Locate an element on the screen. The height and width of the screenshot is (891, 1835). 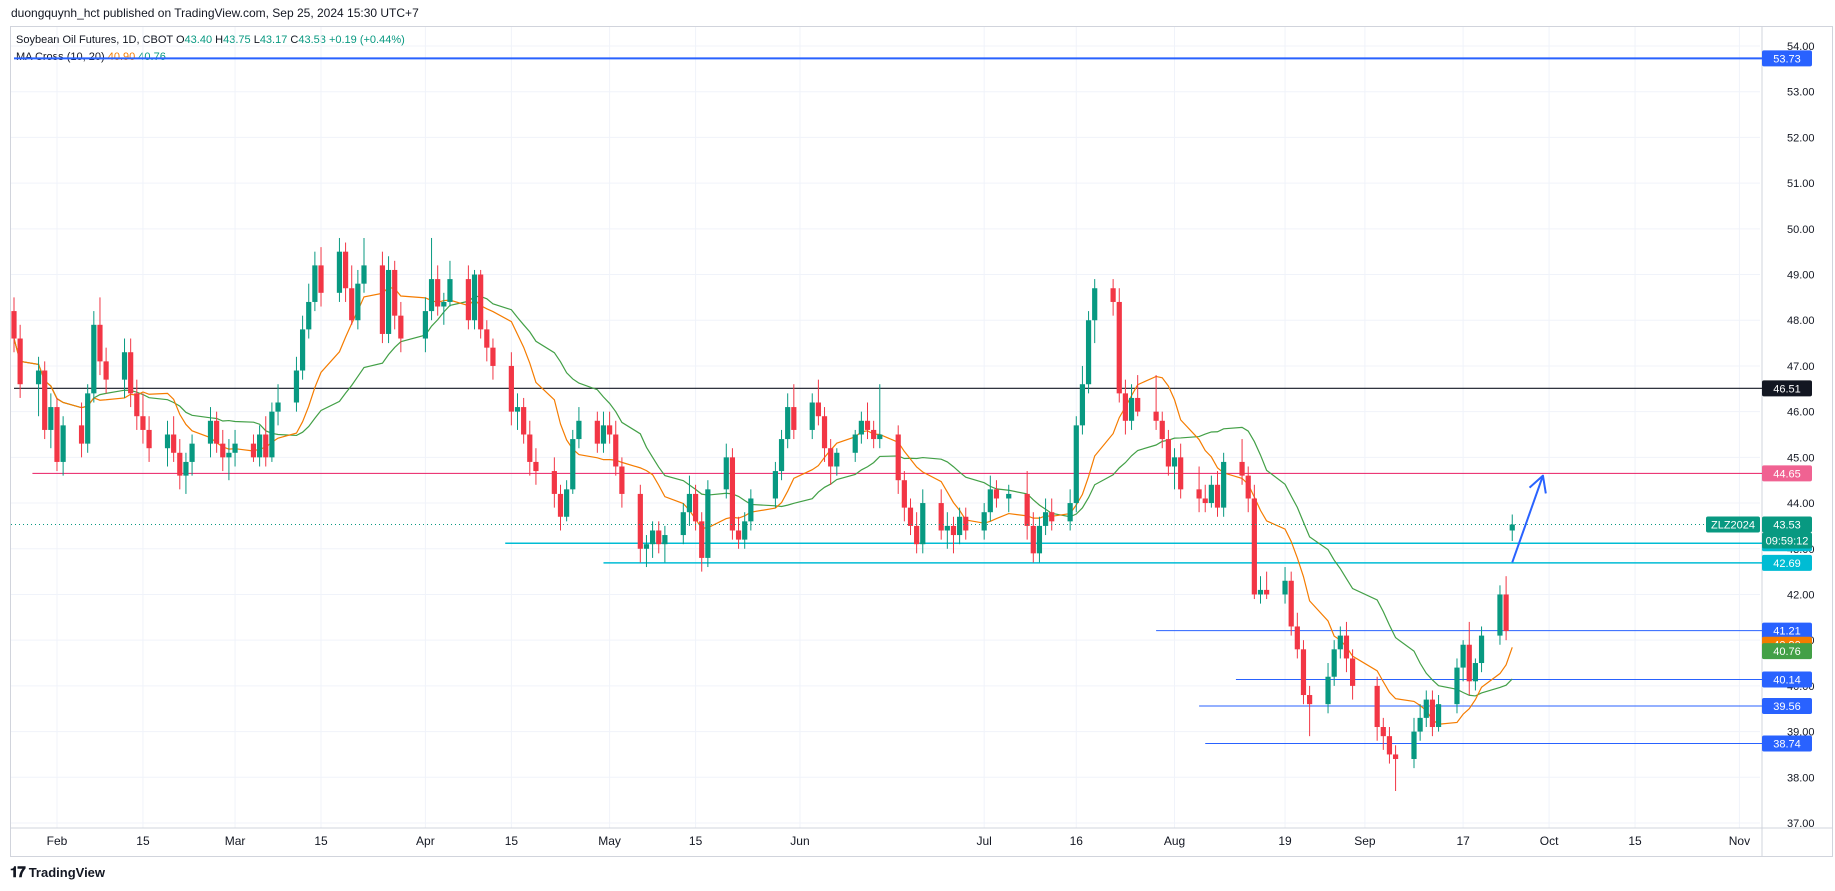
price-axis-tag: 46.51 is located at coordinates (1787, 388).